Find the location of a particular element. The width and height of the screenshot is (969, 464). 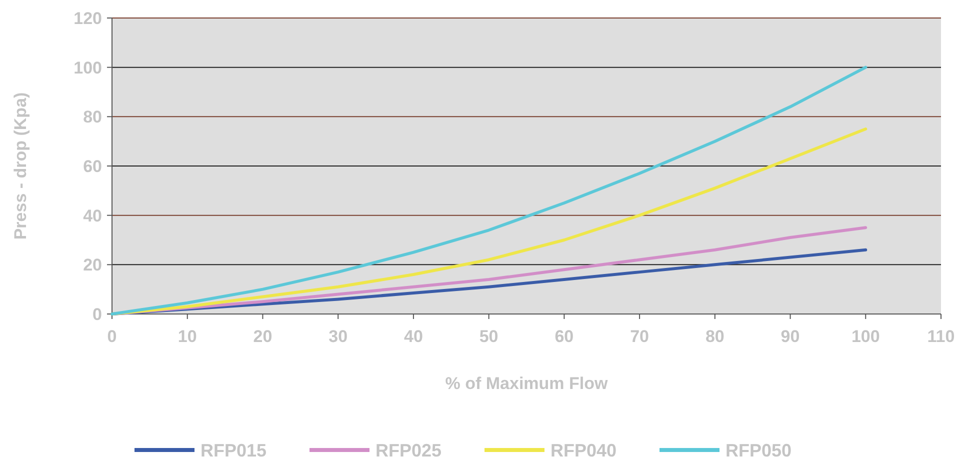

y-tick-label: 60 is located at coordinates (92, 166).